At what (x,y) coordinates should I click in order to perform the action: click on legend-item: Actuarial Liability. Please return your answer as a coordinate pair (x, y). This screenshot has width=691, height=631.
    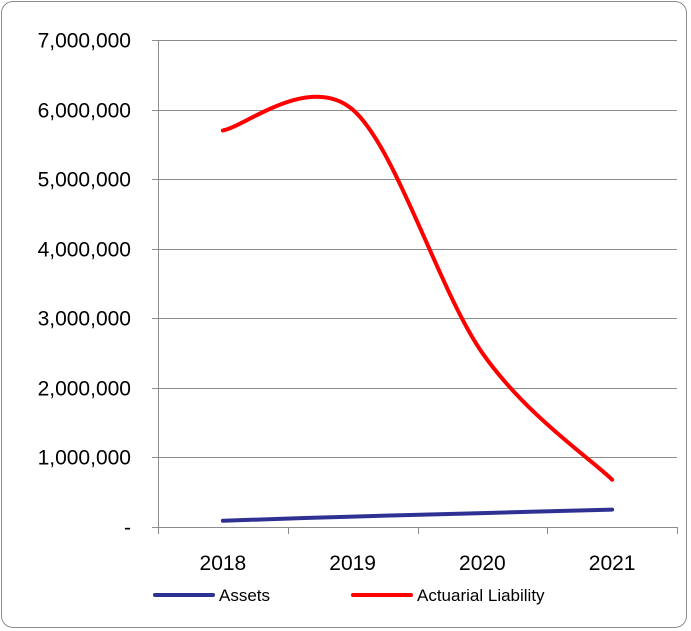
    Looking at the image, I should click on (448, 595).